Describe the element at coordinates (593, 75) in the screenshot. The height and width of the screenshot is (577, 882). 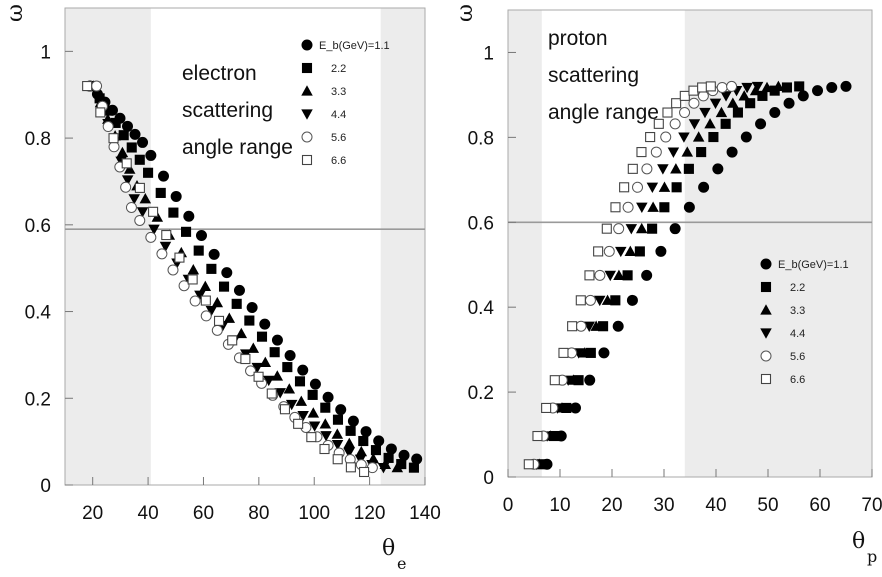
I see `annotation-line-2: scattering` at that location.